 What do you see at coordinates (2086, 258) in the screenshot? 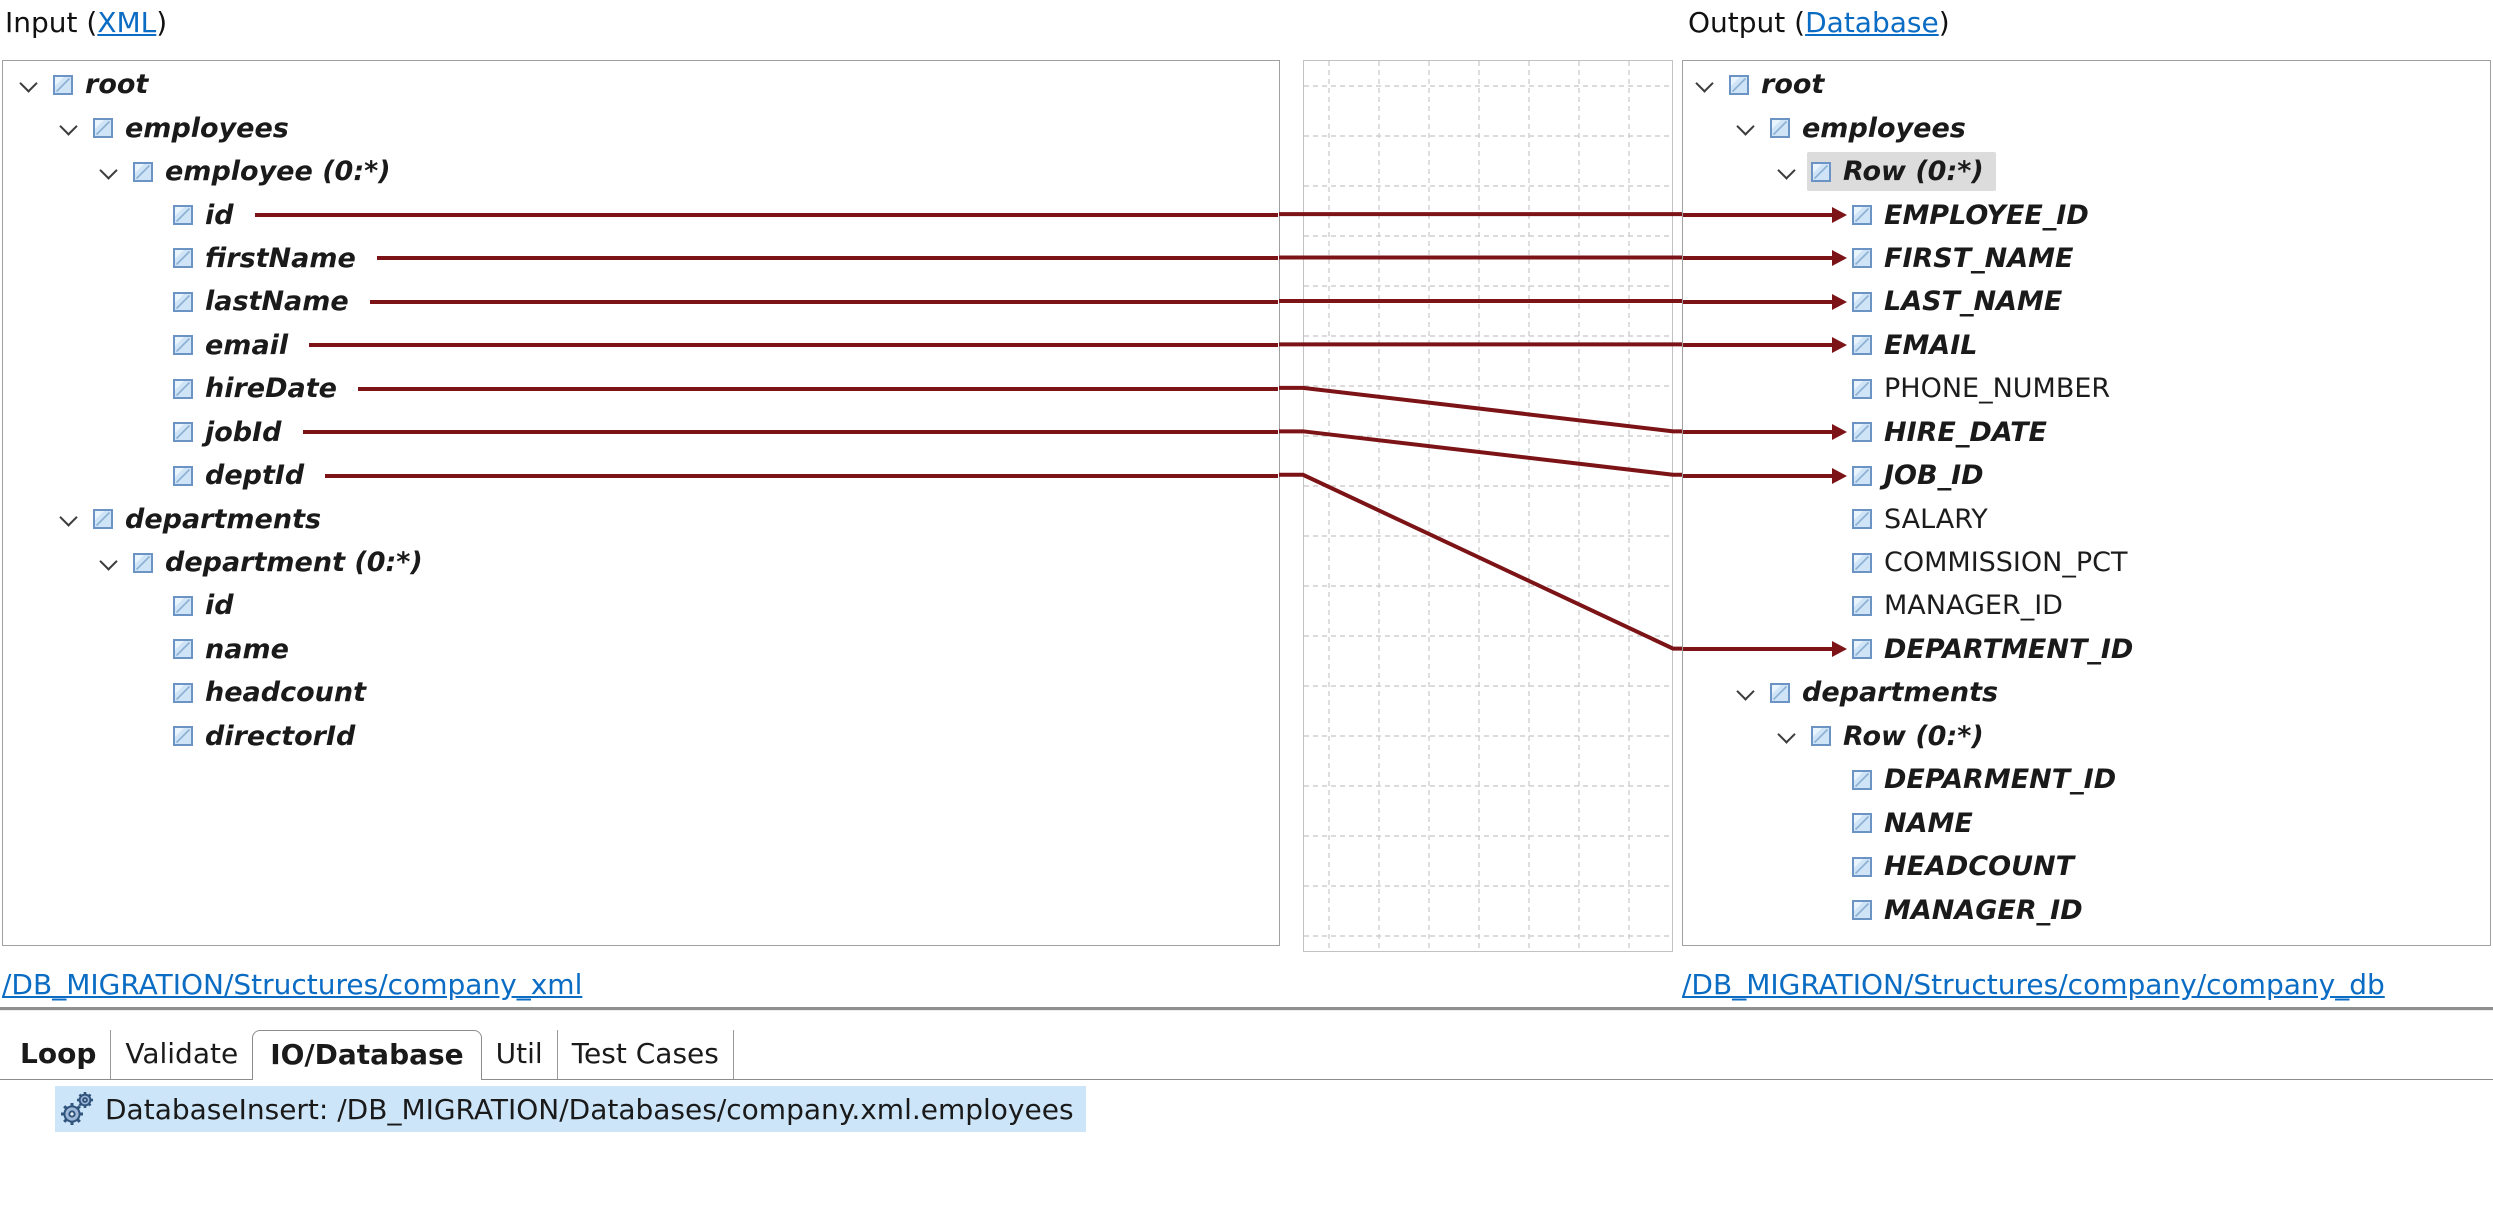
I see `tree-item-first-name: FIRST_NAME` at bounding box center [2086, 258].